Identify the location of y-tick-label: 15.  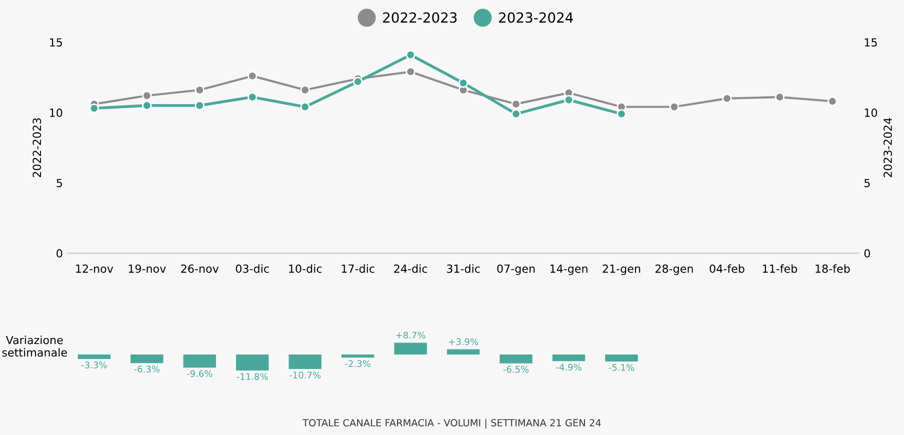
(56, 42).